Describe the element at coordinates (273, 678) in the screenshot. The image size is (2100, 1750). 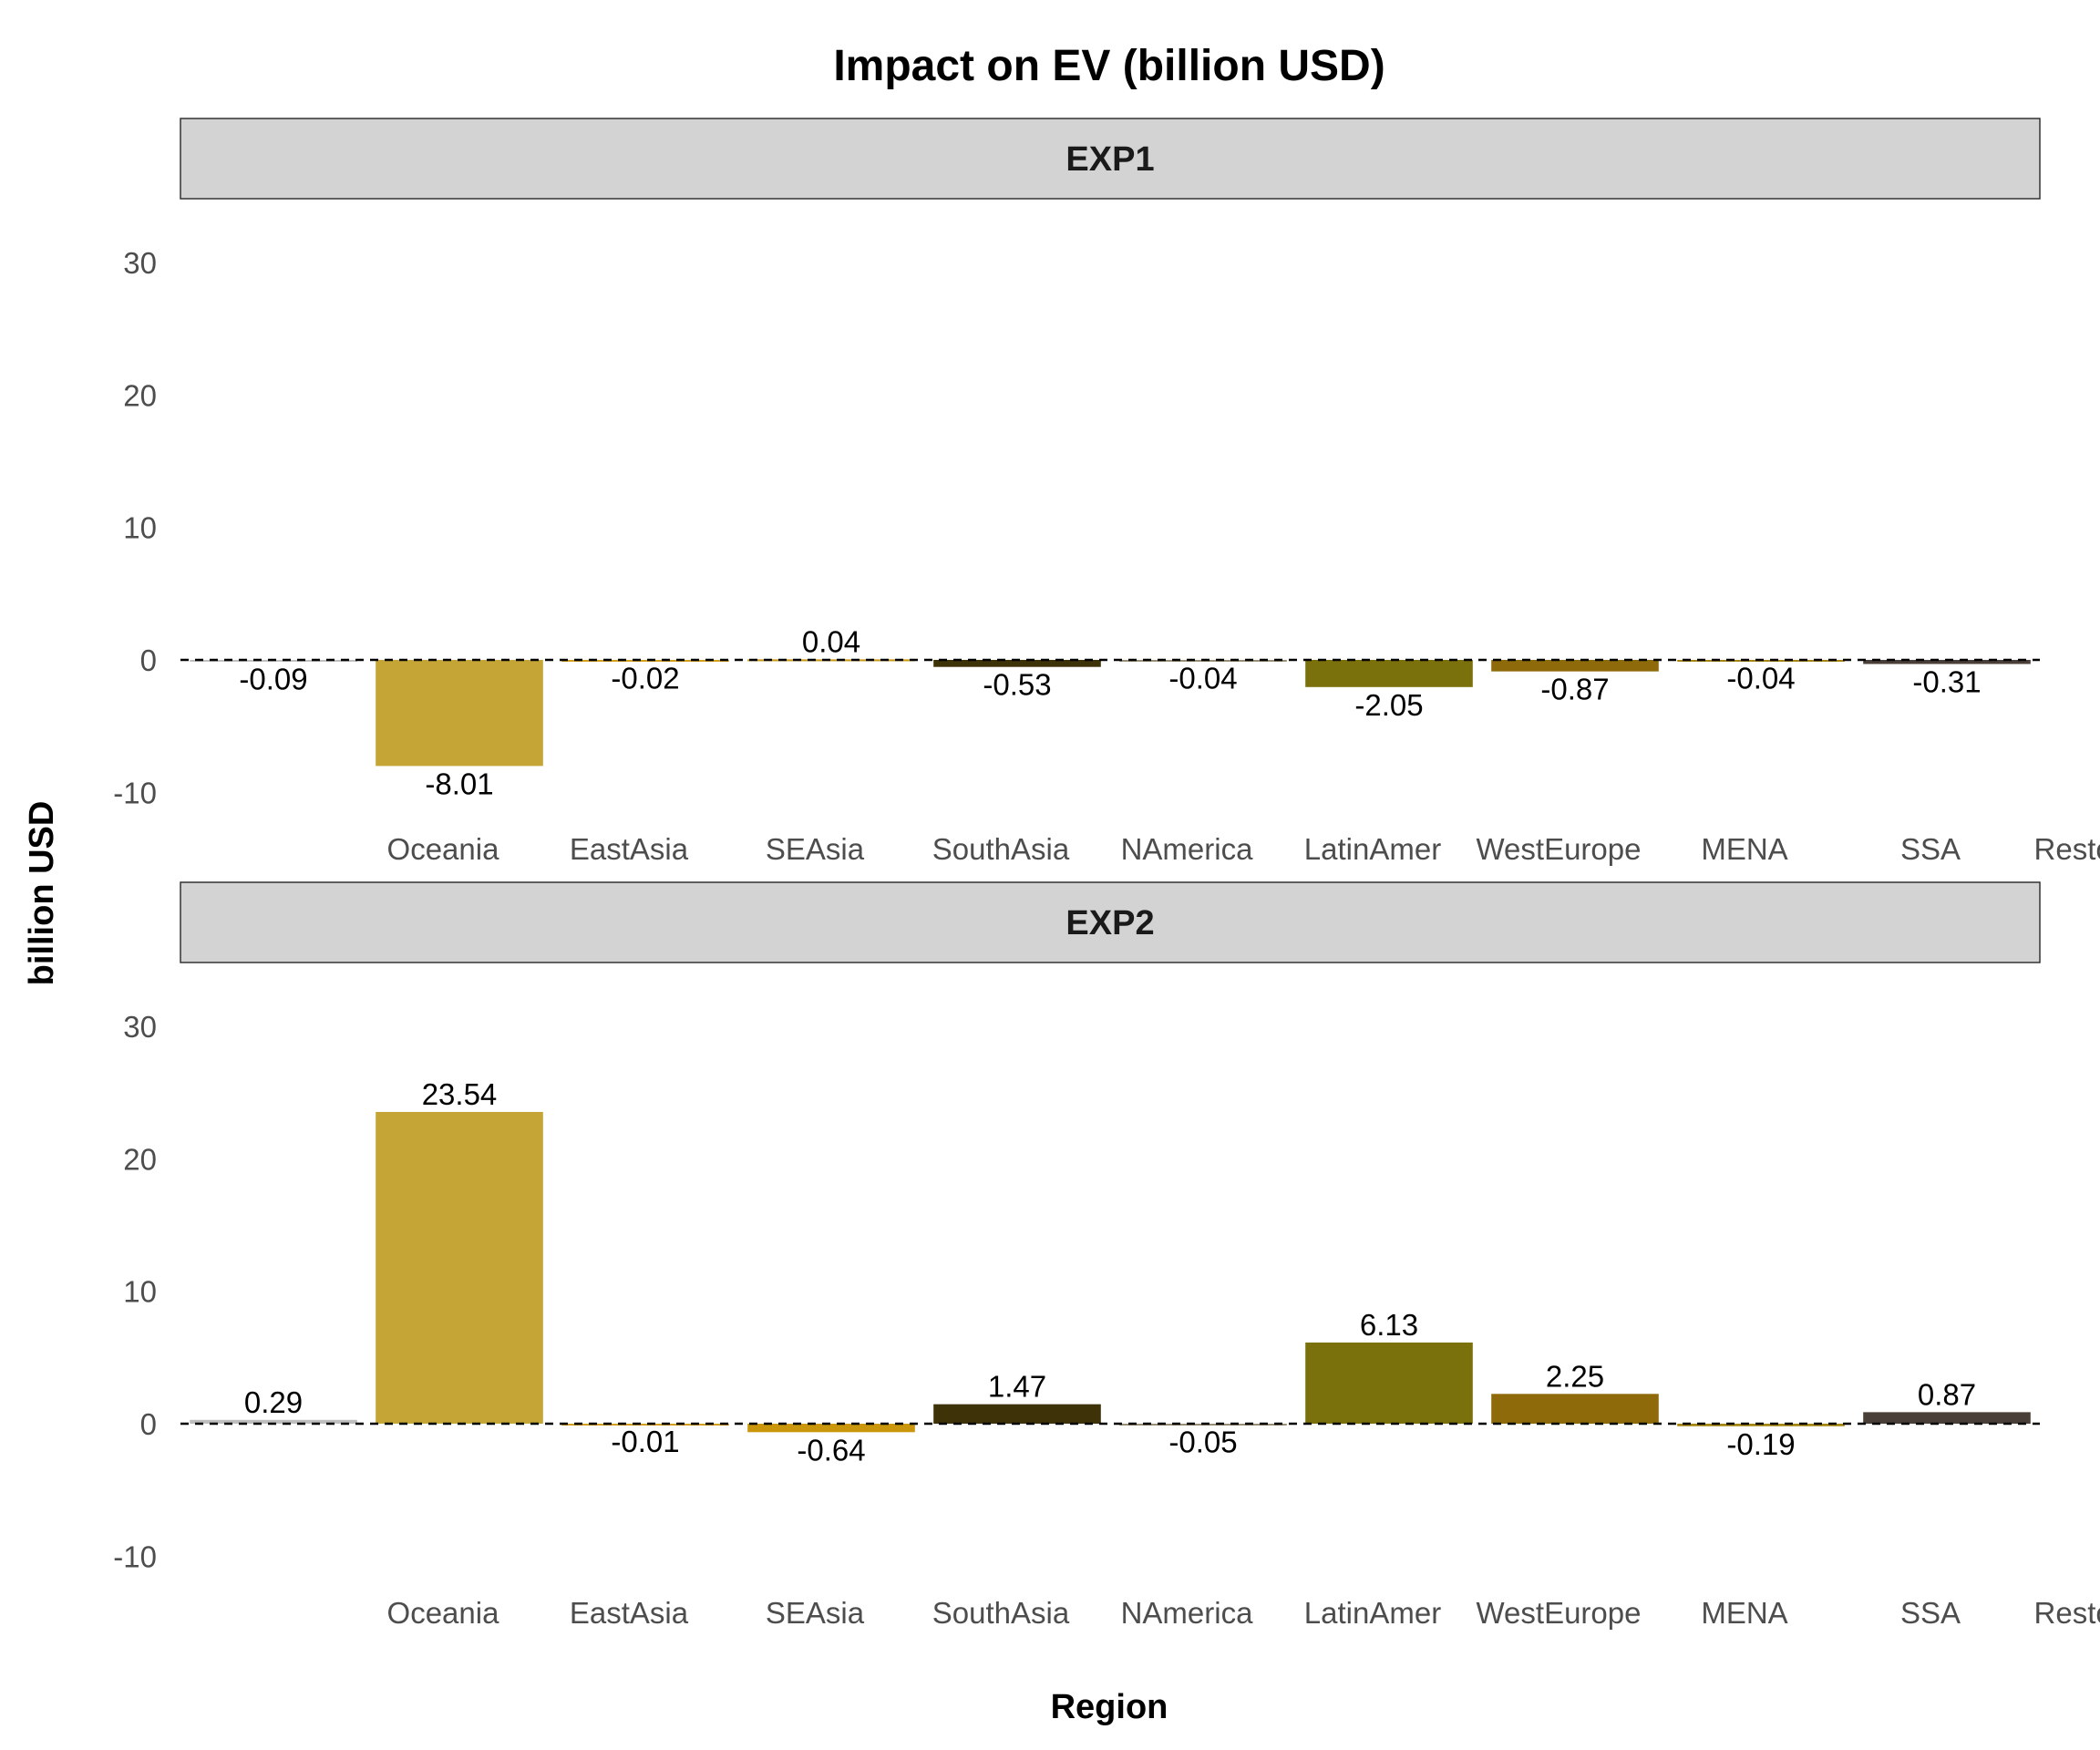
I see `bar-value-label: -0.09` at that location.